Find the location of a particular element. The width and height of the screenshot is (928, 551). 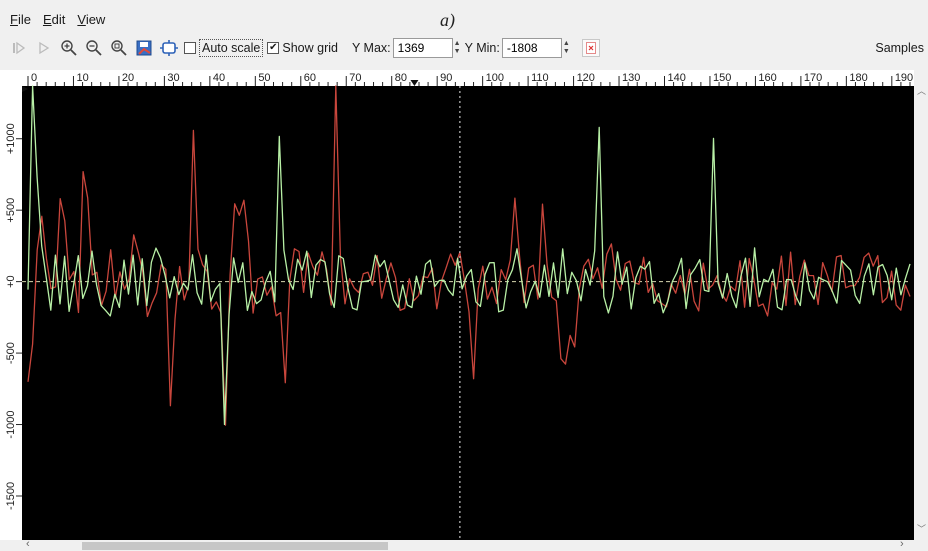

y-tick-label: +500 is located at coordinates (11, 210).